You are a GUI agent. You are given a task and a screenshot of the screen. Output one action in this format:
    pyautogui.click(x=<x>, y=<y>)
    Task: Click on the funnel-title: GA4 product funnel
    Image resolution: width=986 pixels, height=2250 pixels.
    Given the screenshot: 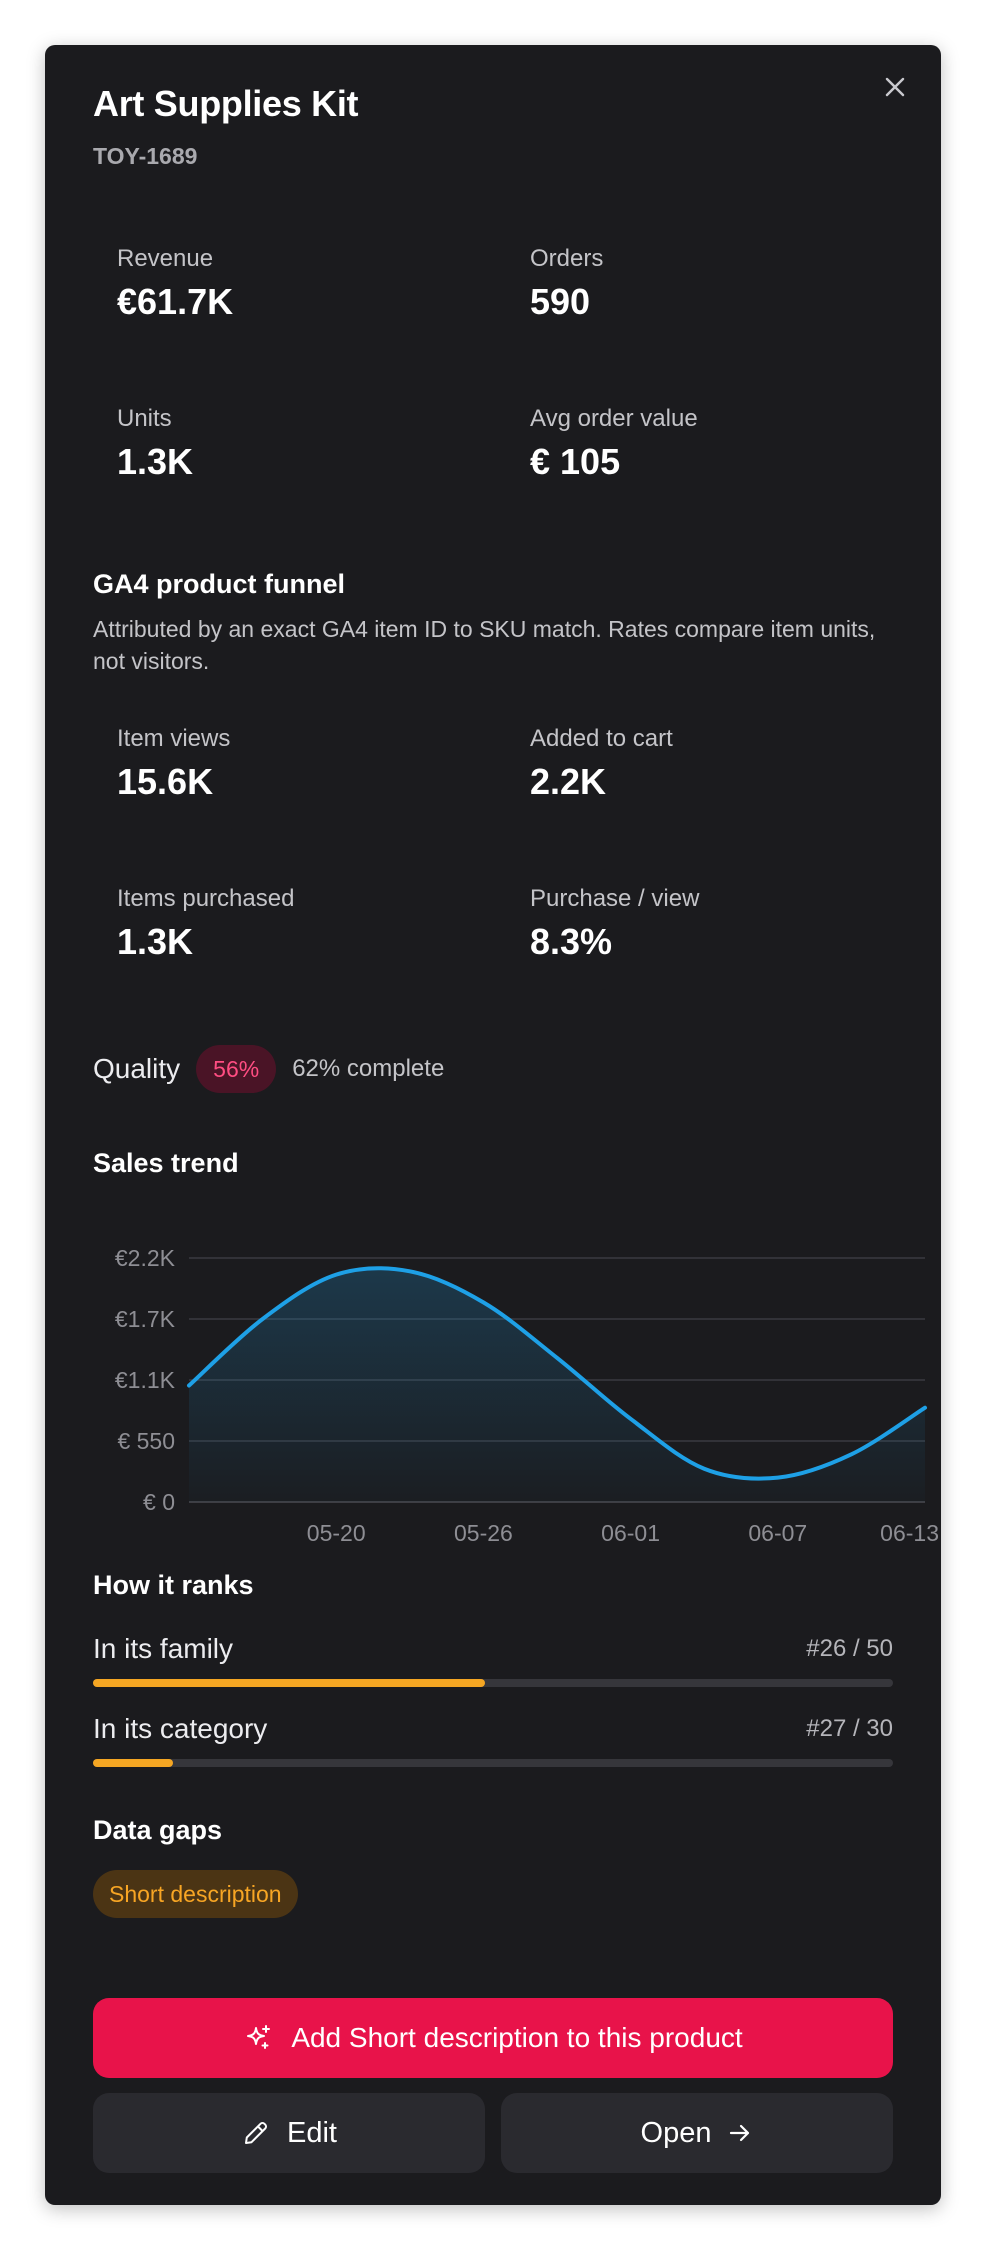 What is the action you would take?
    pyautogui.click(x=219, y=584)
    